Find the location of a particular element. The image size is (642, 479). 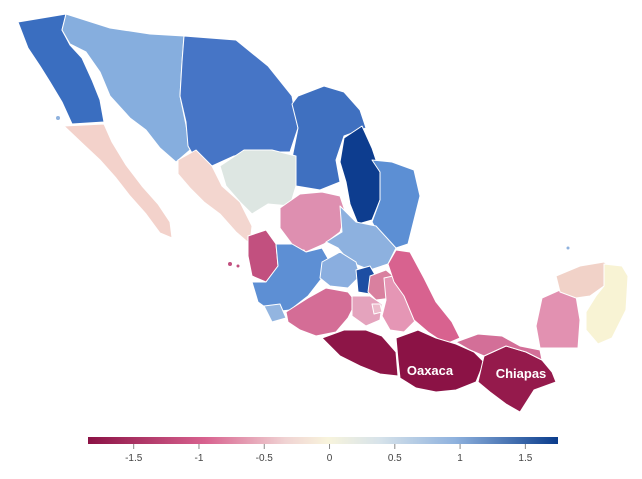

state-chihuahua is located at coordinates (239, 101).